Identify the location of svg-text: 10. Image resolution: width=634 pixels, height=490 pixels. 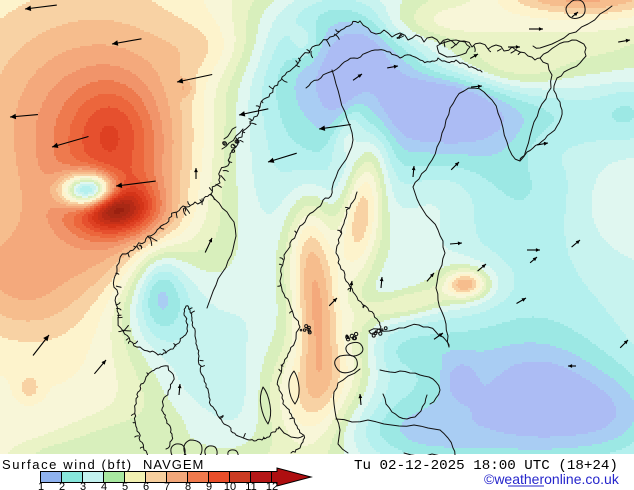
(230, 485).